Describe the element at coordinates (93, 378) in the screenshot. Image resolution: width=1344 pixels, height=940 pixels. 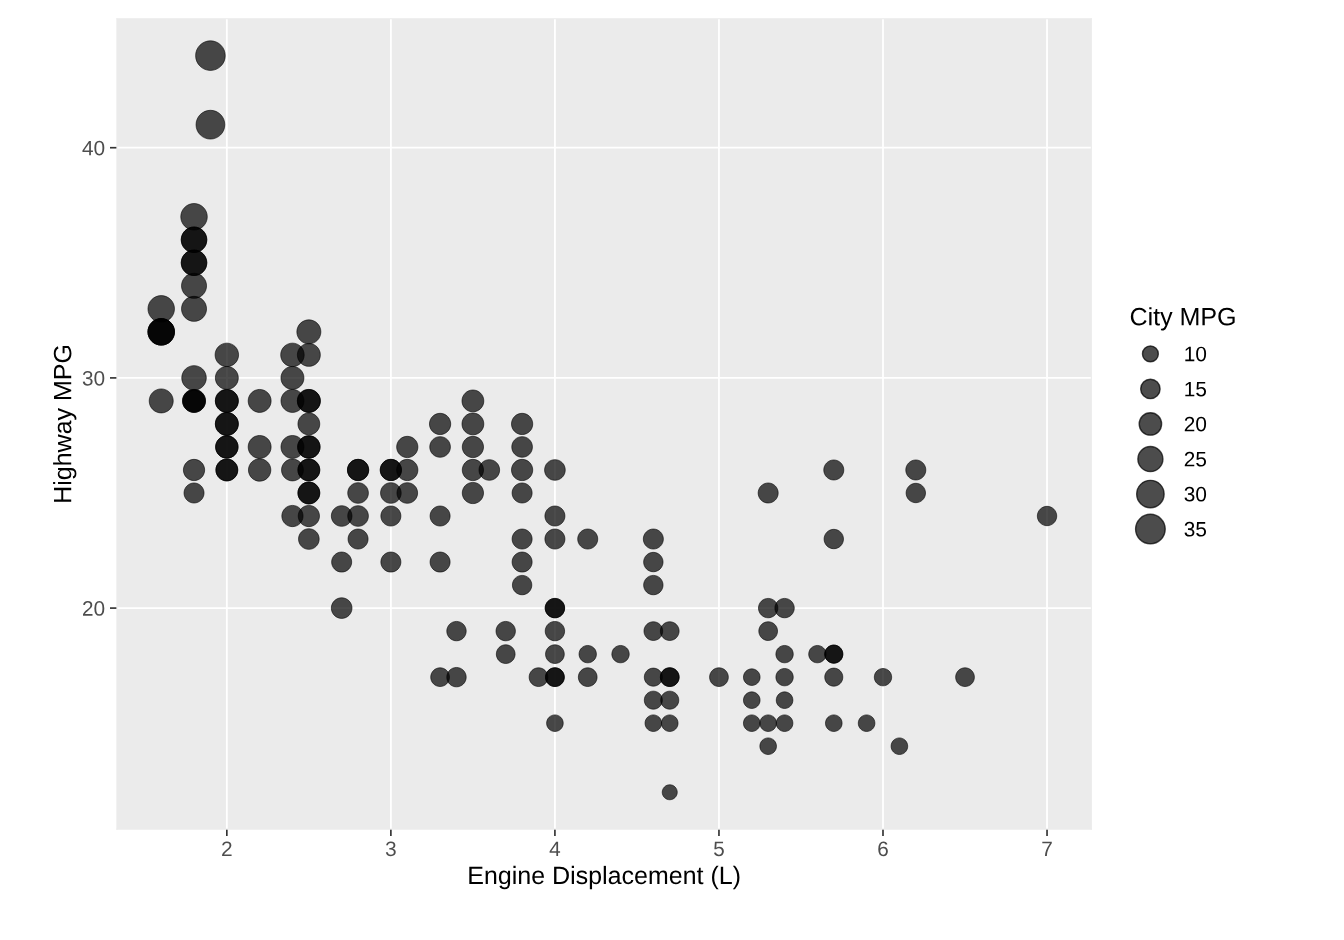
I see `y-tick-label: 30` at that location.